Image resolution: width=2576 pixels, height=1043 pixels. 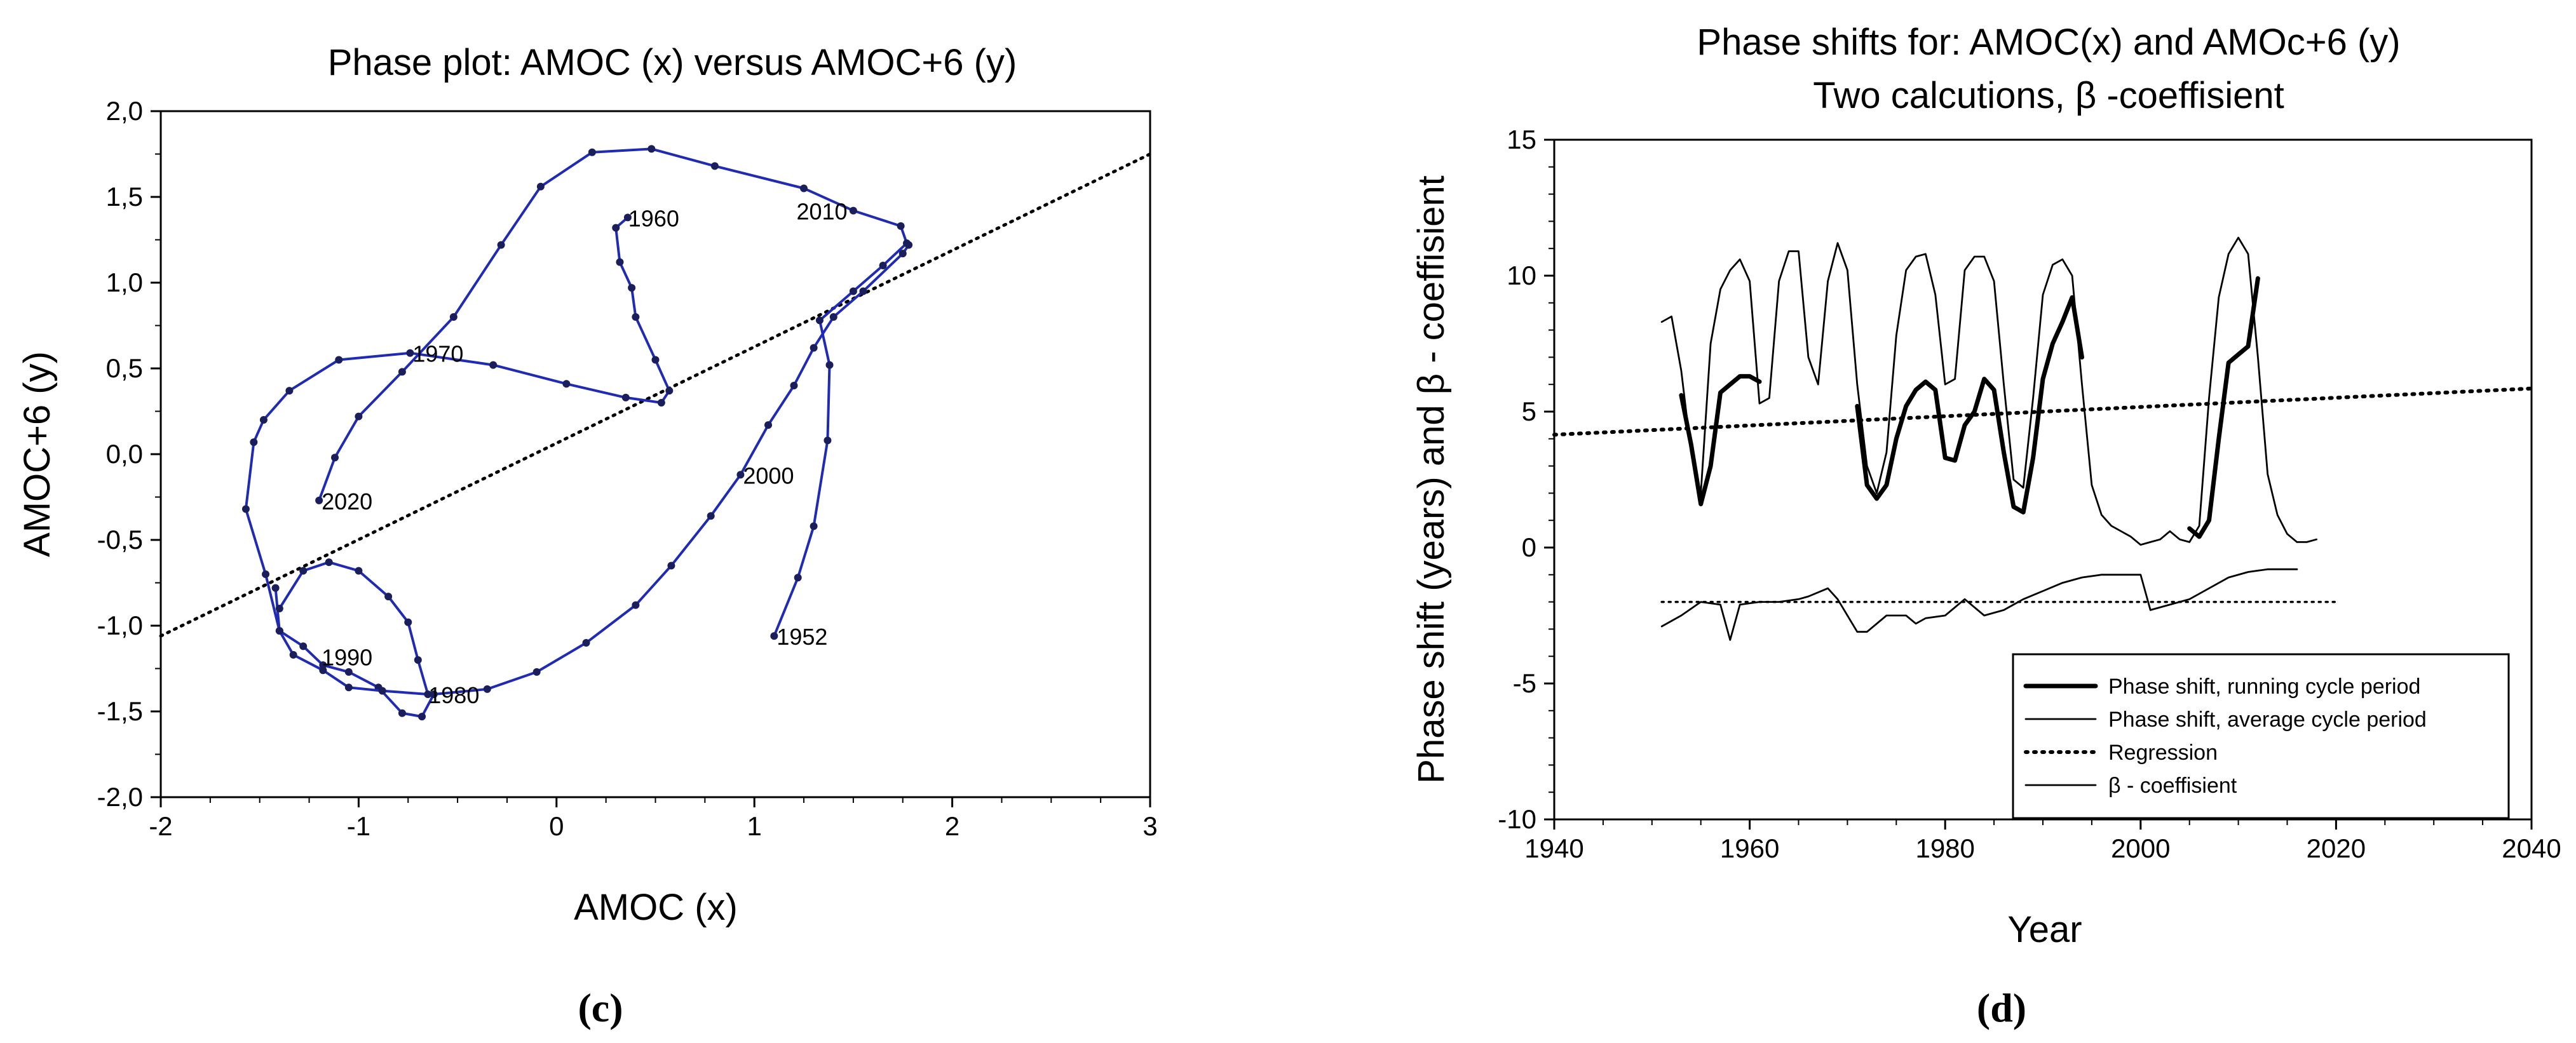 I want to click on y-tick-label: 1,5, so click(x=125, y=197).